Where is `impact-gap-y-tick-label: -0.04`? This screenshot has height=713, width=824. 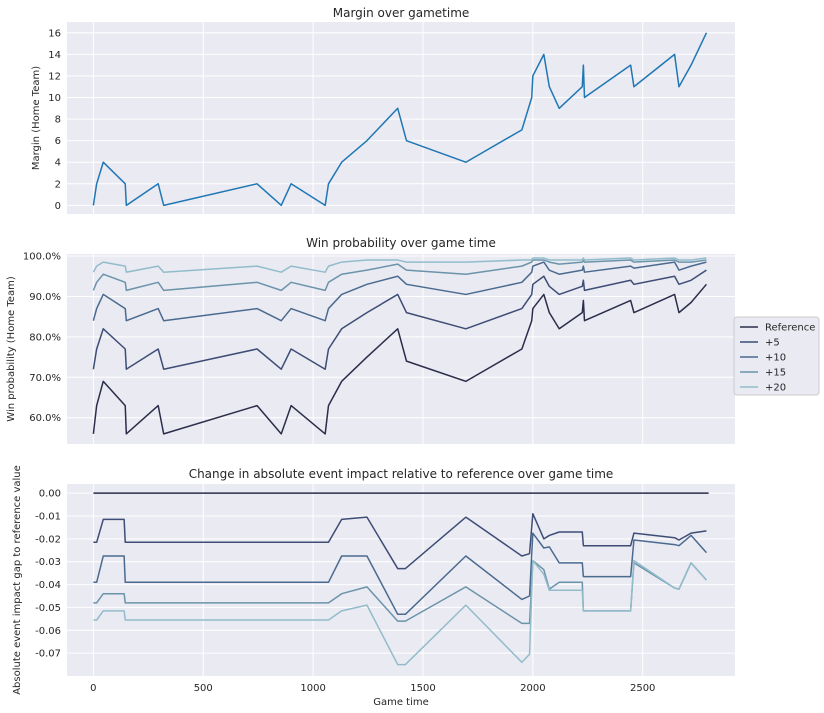
impact-gap-y-tick-label: -0.04 is located at coordinates (48, 585).